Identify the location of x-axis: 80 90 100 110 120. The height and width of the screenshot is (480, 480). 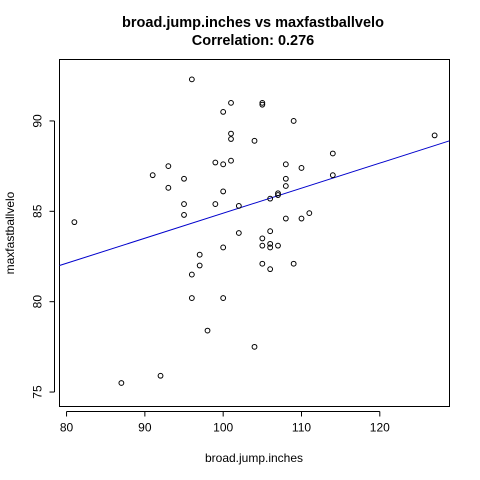
(225, 423).